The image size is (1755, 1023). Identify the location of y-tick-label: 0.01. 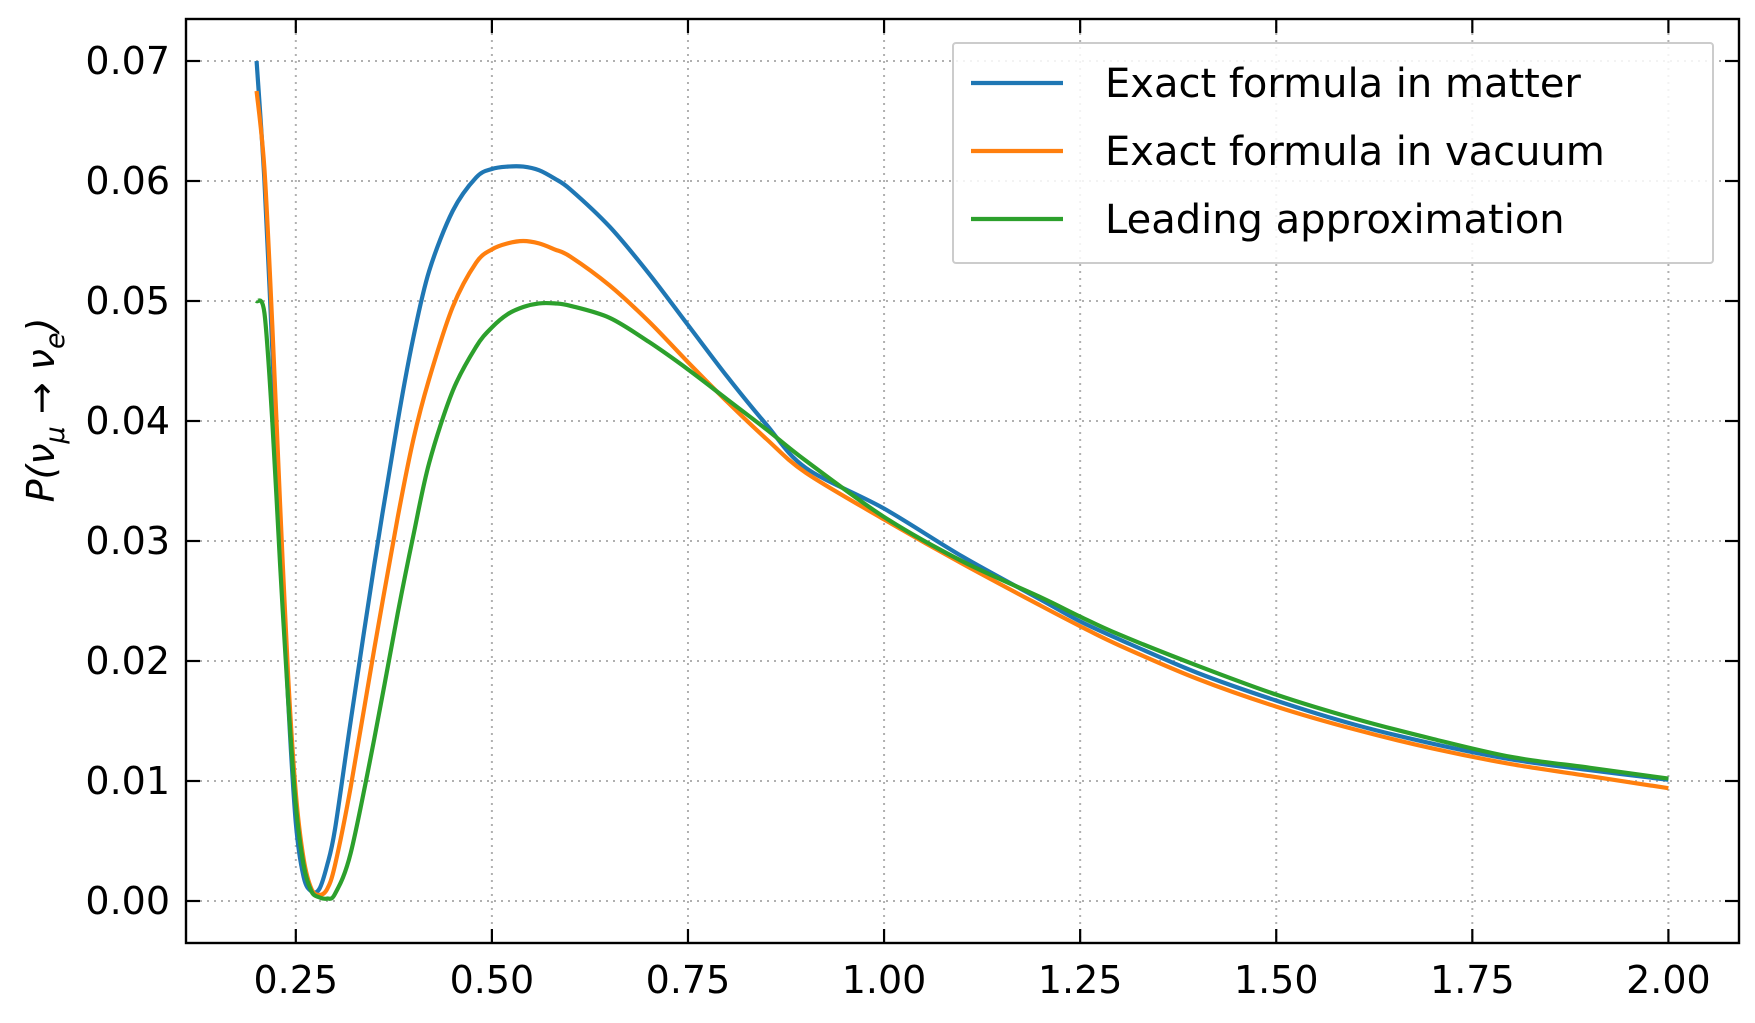
(127, 781).